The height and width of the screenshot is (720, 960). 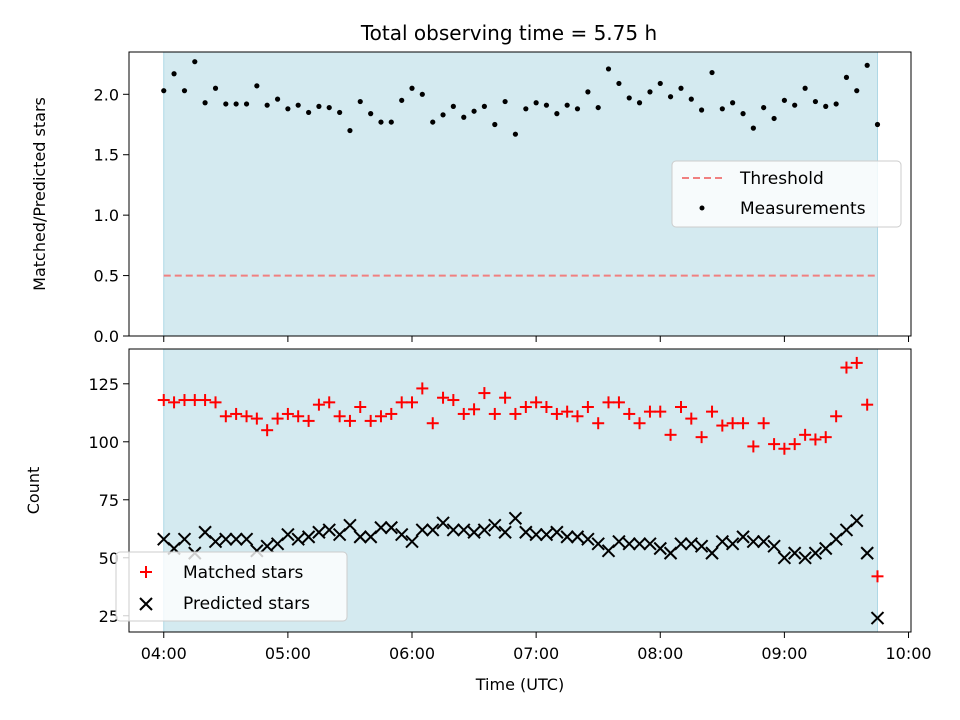 What do you see at coordinates (412, 653) in the screenshot?
I see `x-tick-label: 06:00` at bounding box center [412, 653].